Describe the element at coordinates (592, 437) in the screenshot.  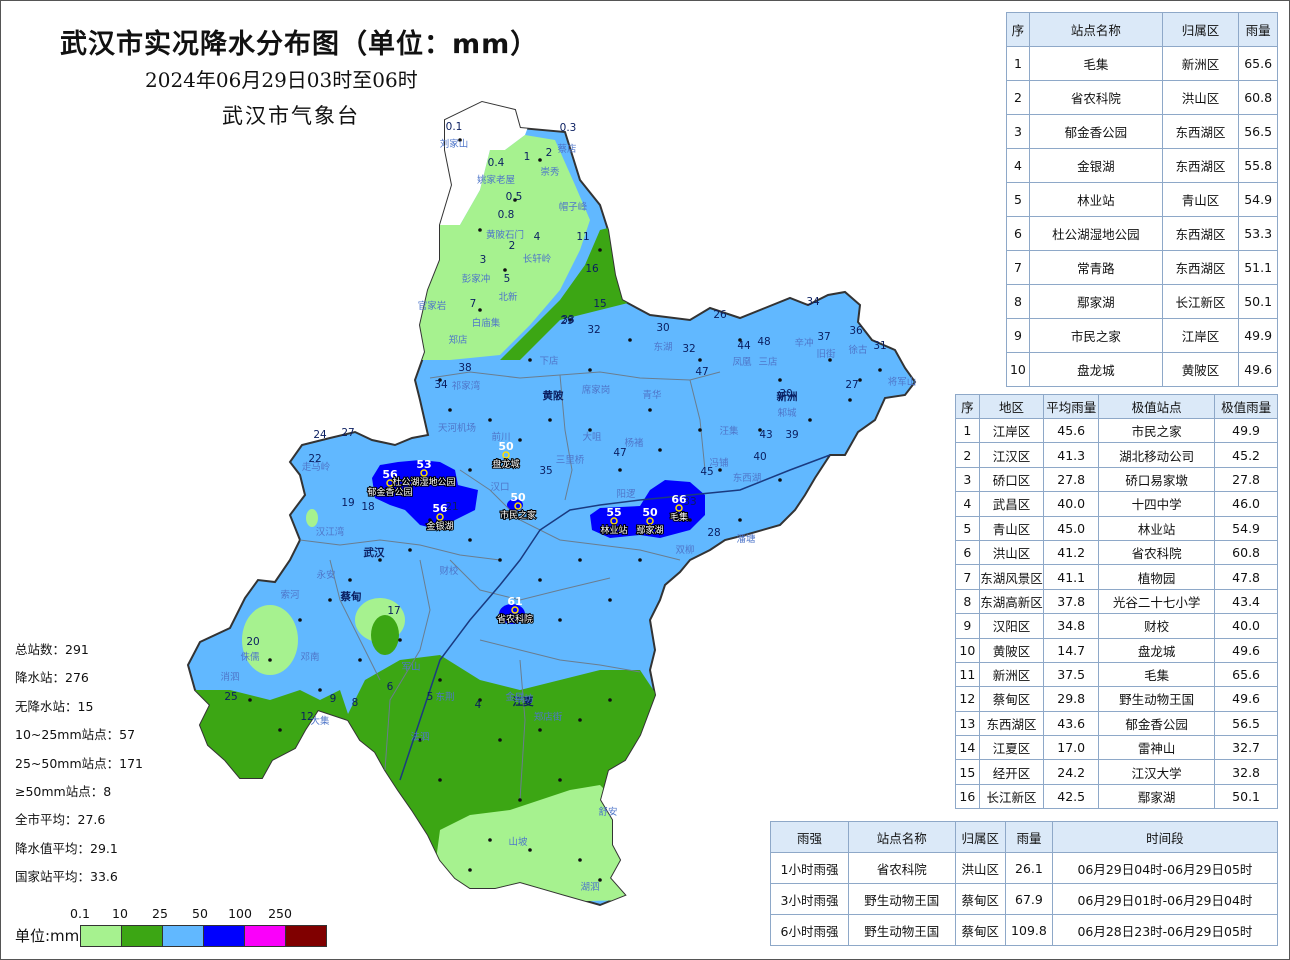
I see `place-label: 大咀` at that location.